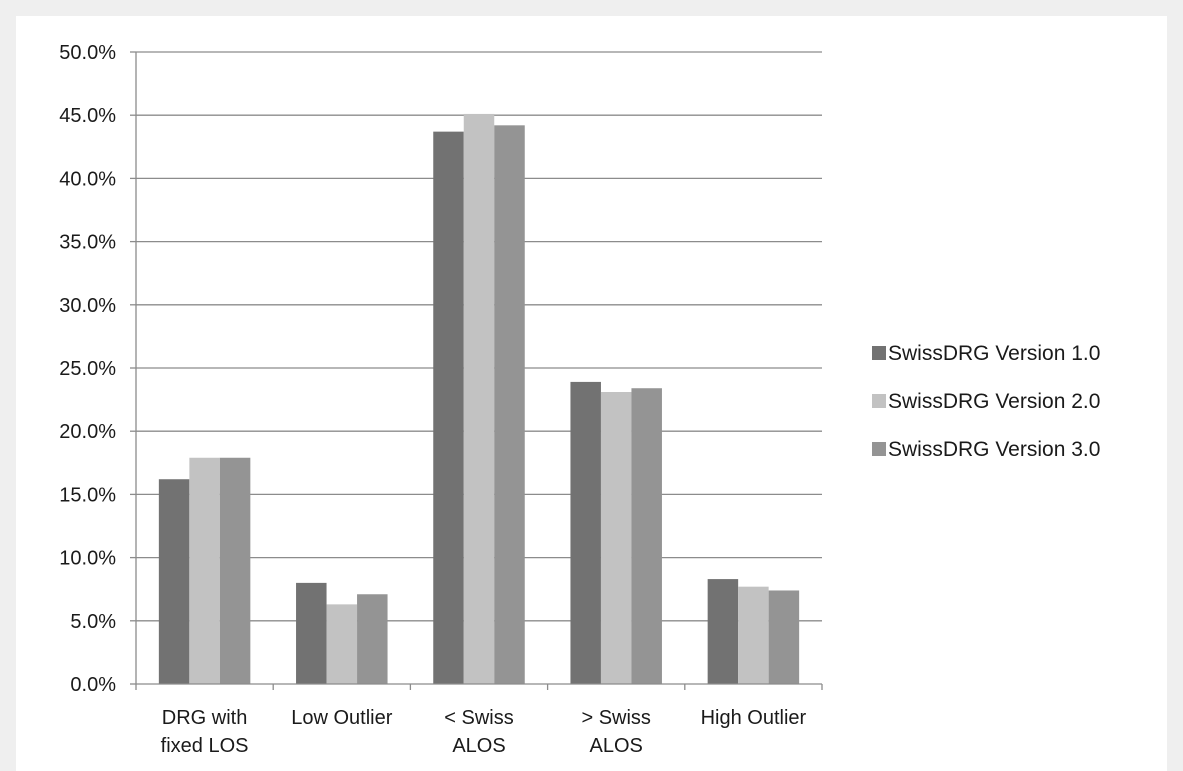 The width and height of the screenshot is (1183, 771). Describe the element at coordinates (341, 718) in the screenshot. I see `x-category-label: Low Outlier` at that location.